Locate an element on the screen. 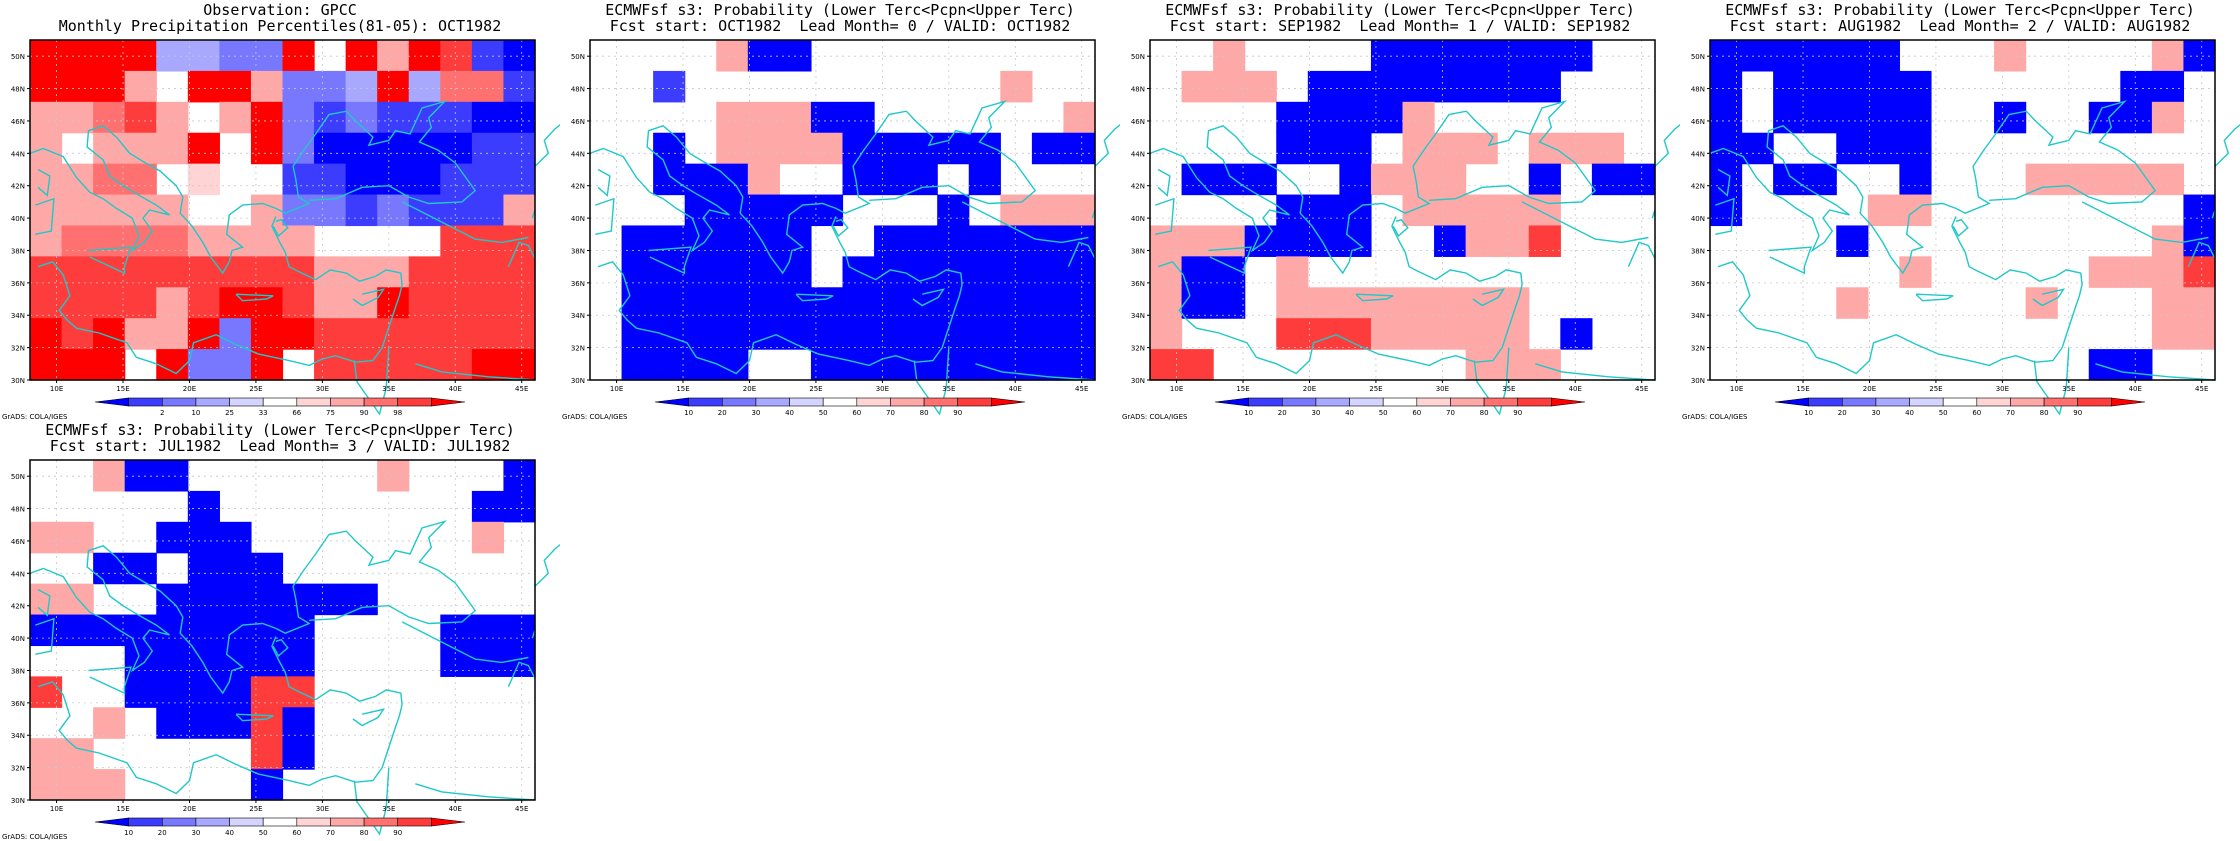 The width and height of the screenshot is (2240, 841). lon-label: 25E is located at coordinates (255, 389).